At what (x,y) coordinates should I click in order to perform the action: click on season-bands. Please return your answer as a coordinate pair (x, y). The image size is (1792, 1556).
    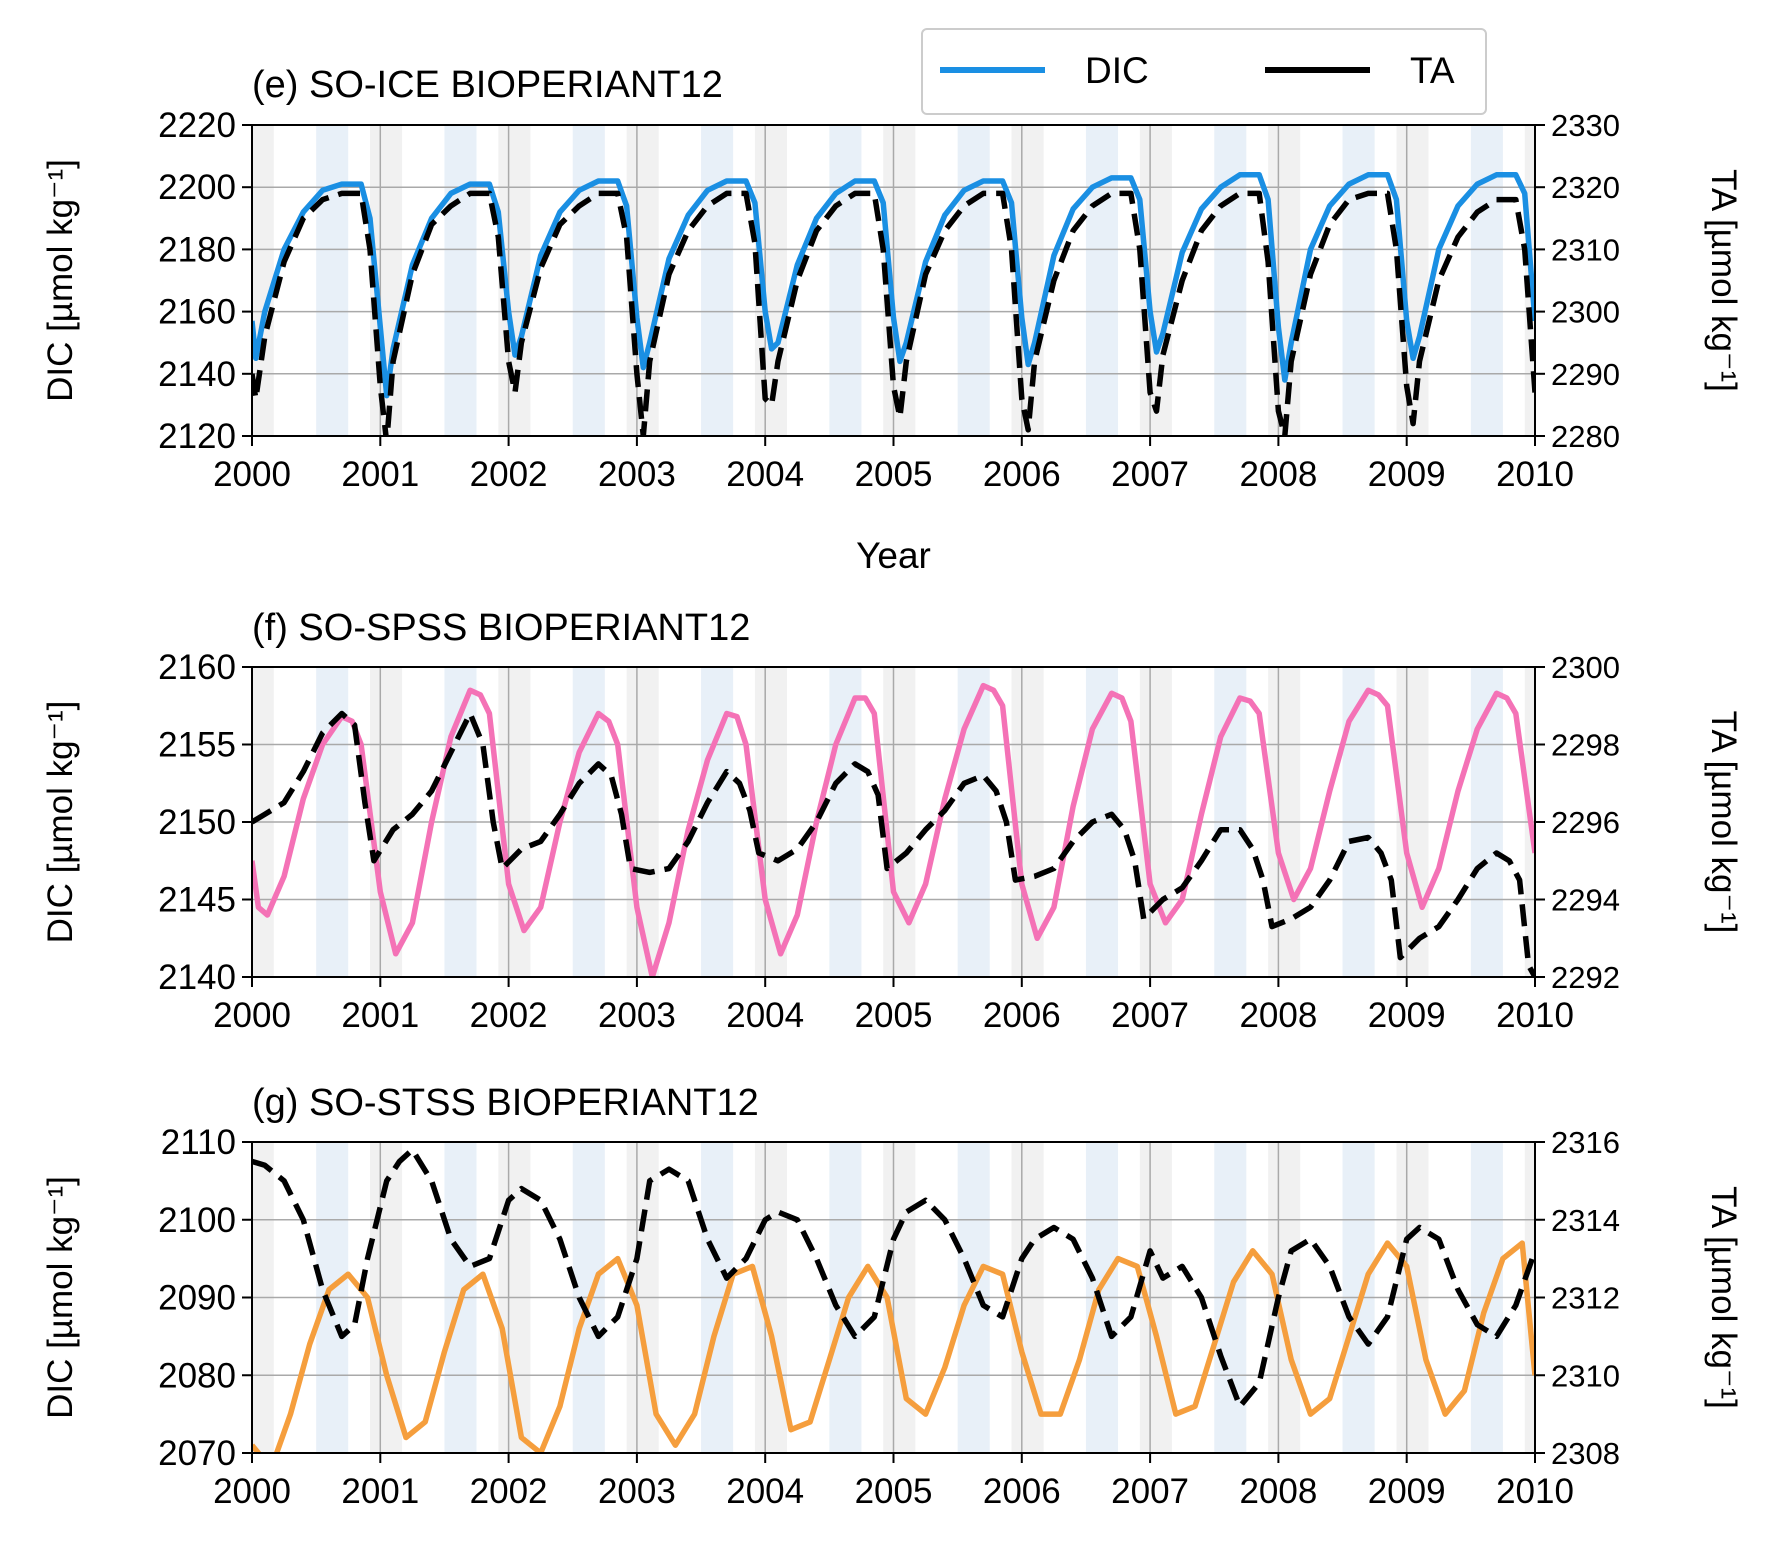
    Looking at the image, I should click on (893, 280).